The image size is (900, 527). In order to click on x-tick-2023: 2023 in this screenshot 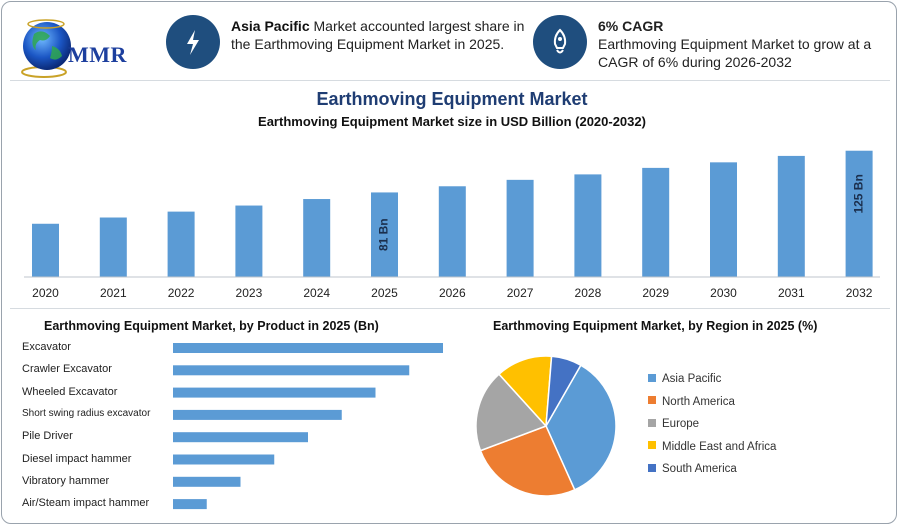, I will do `click(249, 293)`.